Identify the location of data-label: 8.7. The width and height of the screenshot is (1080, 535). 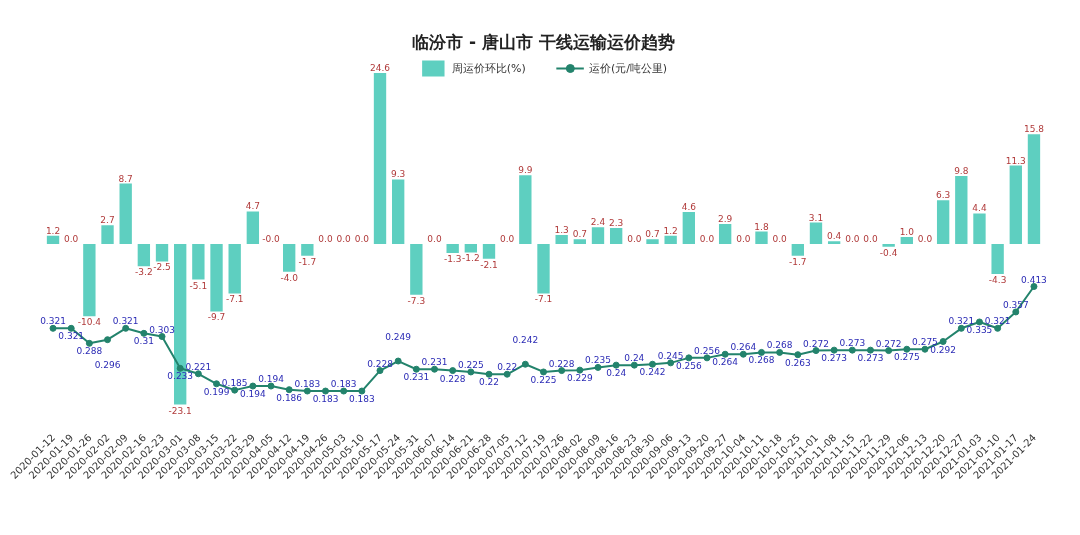
(125, 178).